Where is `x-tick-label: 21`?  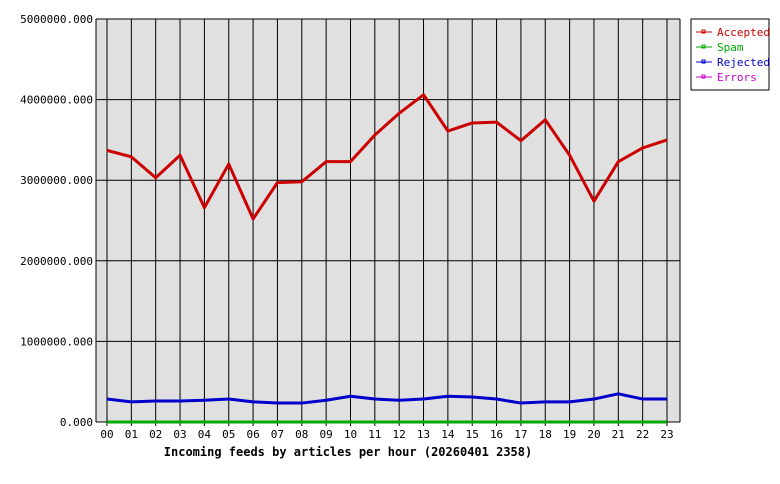
x-tick-label: 21 is located at coordinates (618, 434).